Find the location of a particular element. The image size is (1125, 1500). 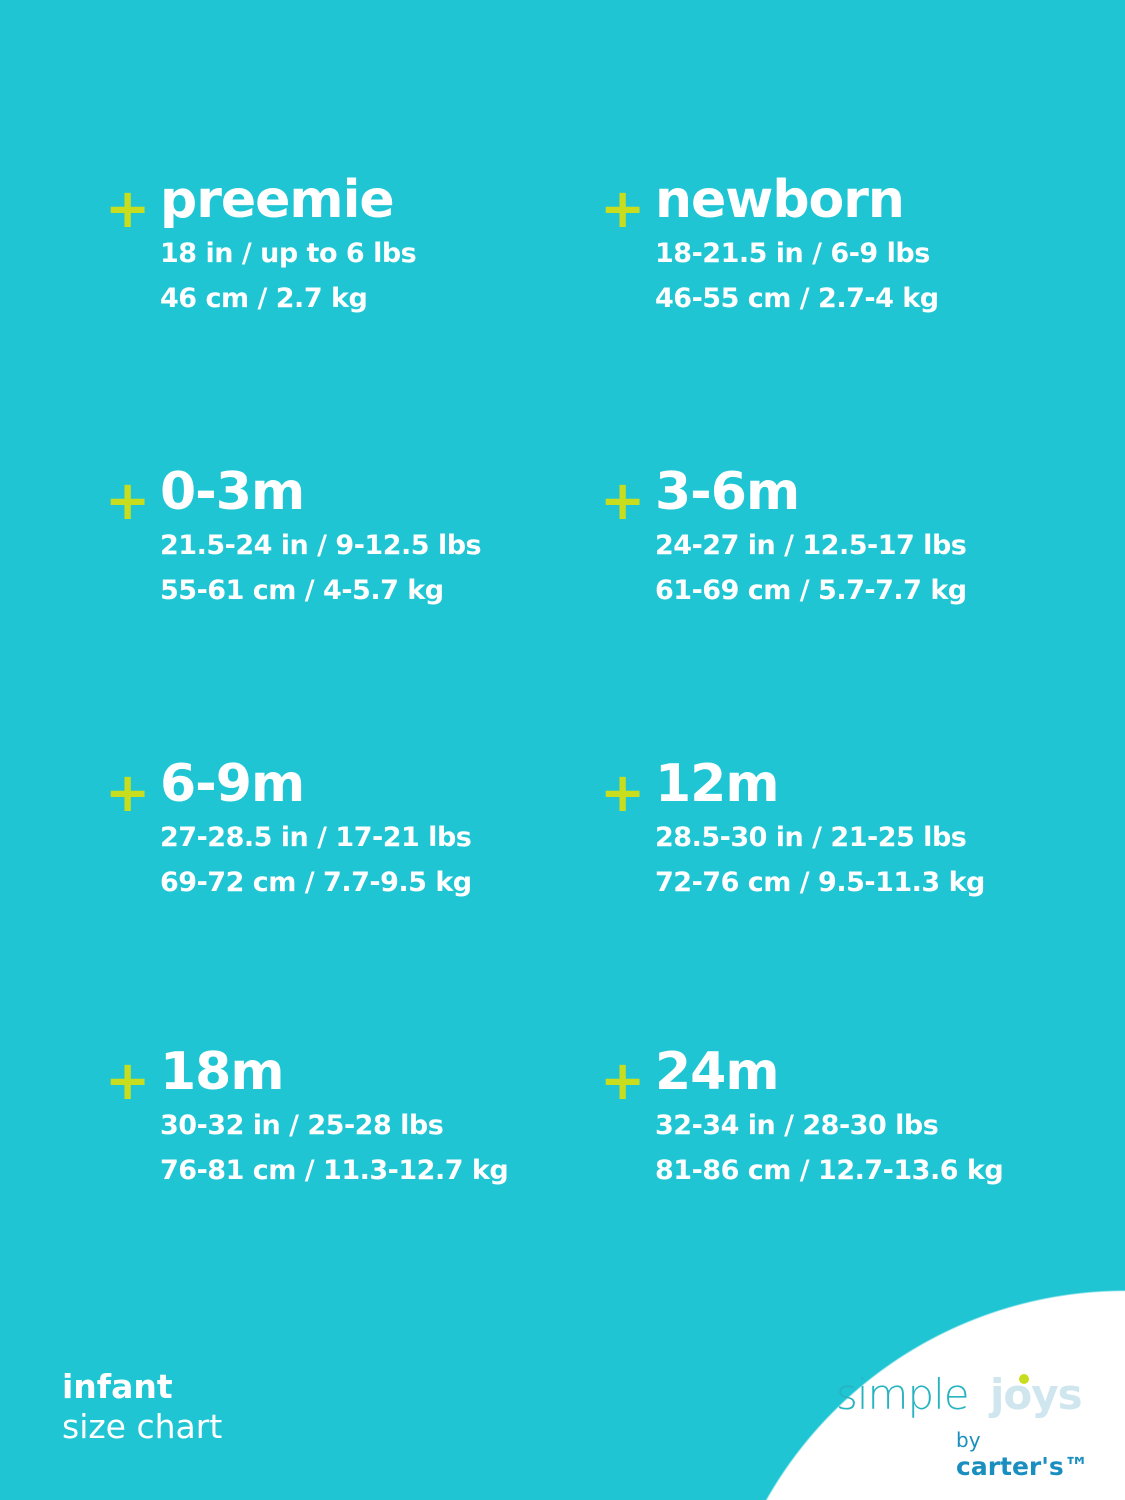

logo-dot-icon is located at coordinates (1024, 1379).